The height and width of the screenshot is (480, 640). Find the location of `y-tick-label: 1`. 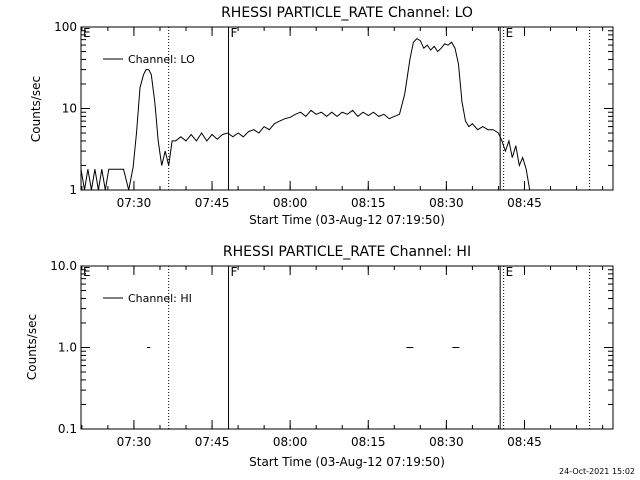

y-tick-label: 1 is located at coordinates (73, 190).